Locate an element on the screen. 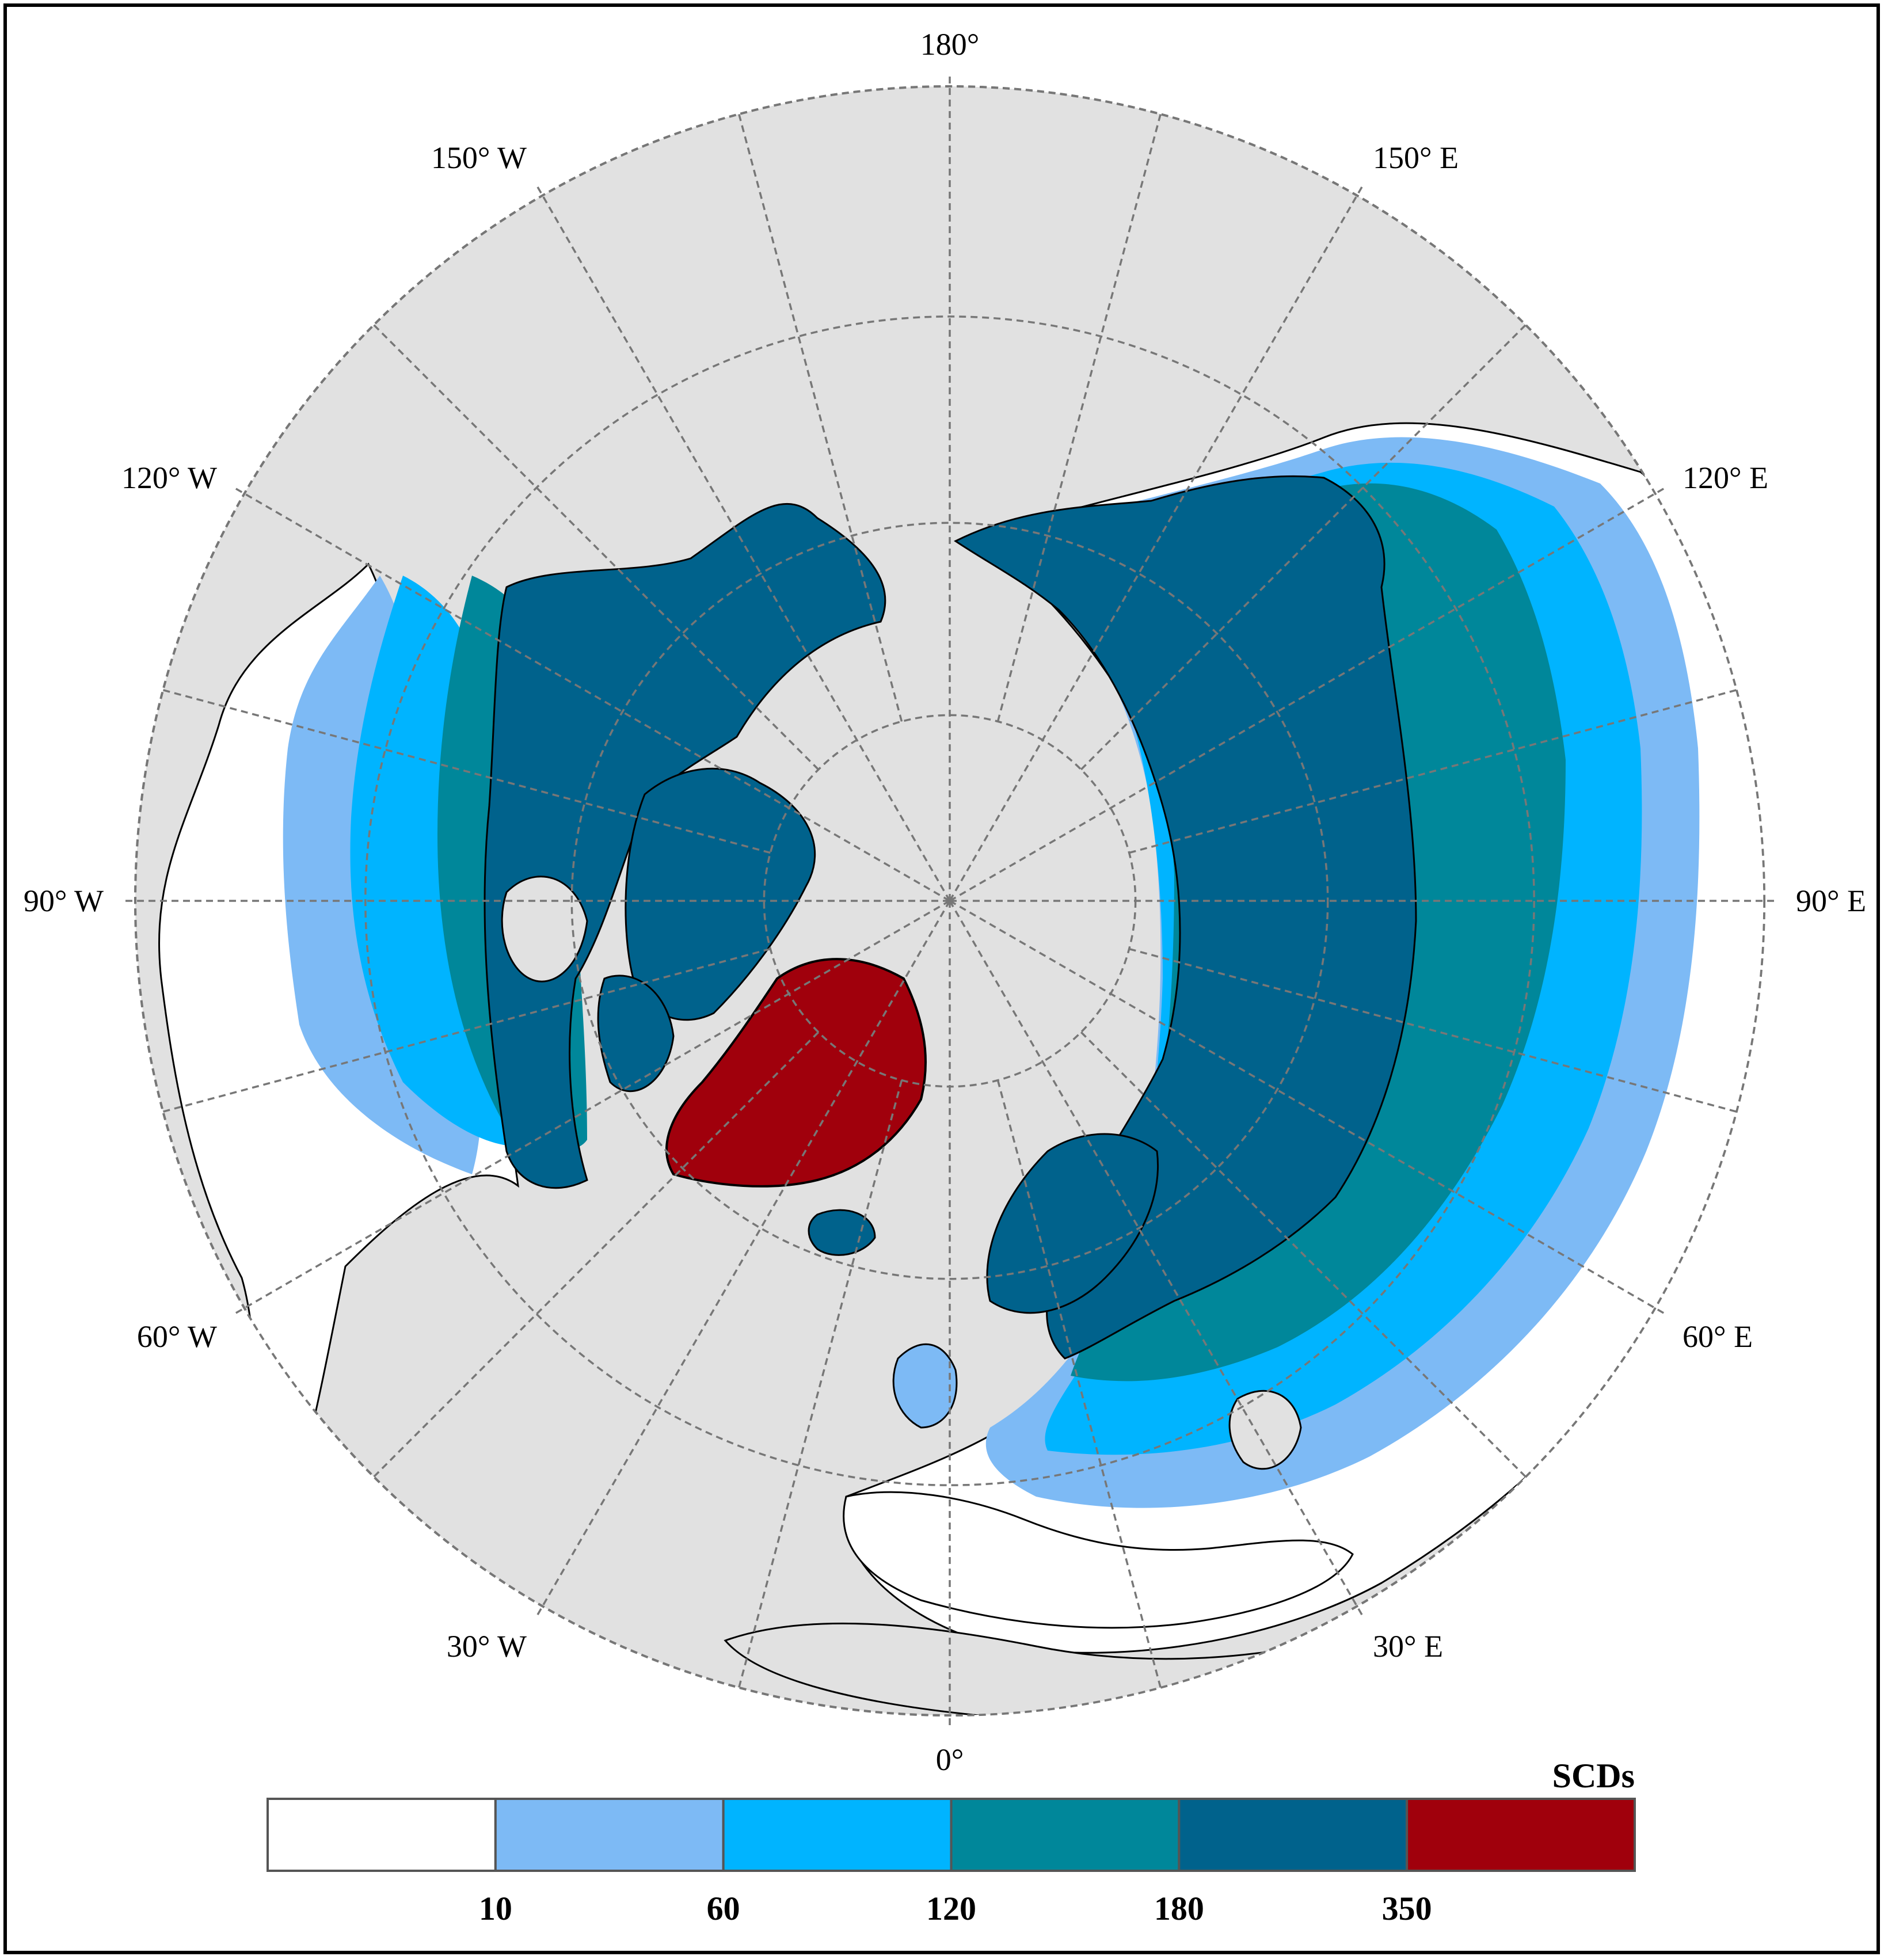 This screenshot has height=1960, width=1888. legend-break-label: 10 is located at coordinates (495, 1909).